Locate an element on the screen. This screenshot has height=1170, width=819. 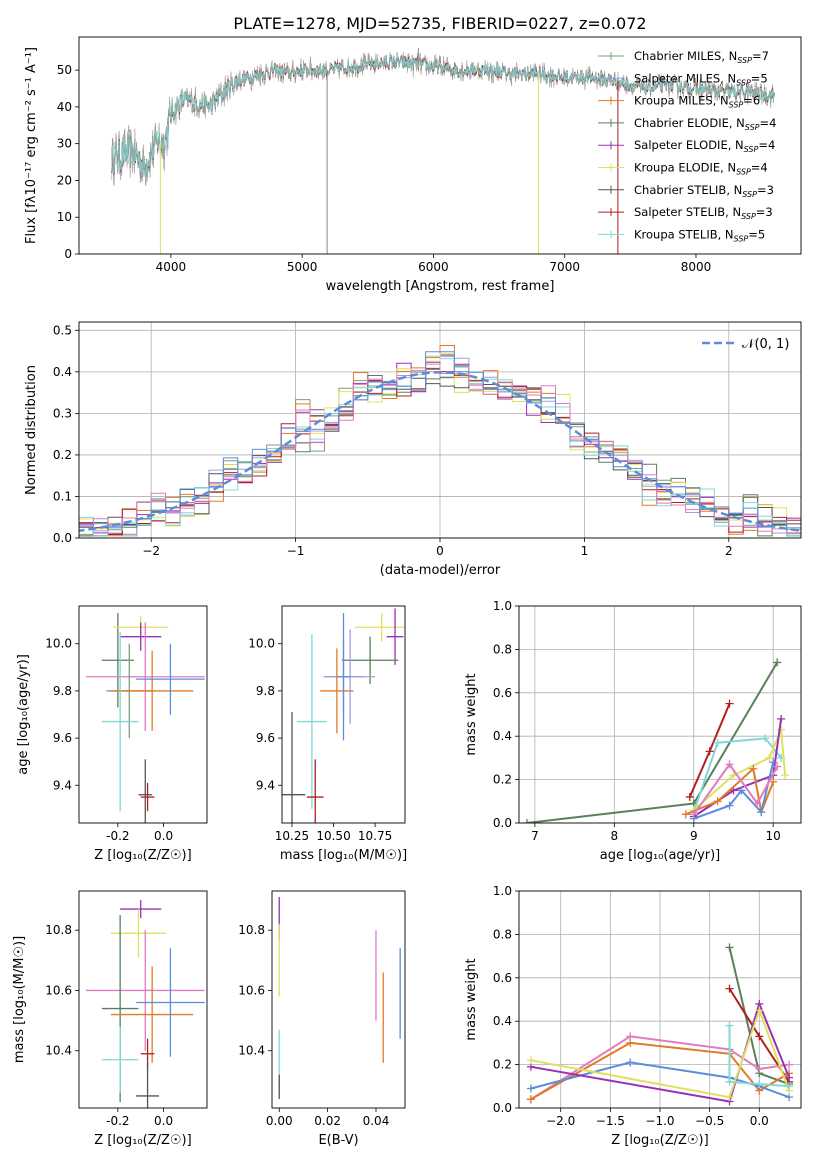
y-tick-label: 20 is located at coordinates (64, 180).